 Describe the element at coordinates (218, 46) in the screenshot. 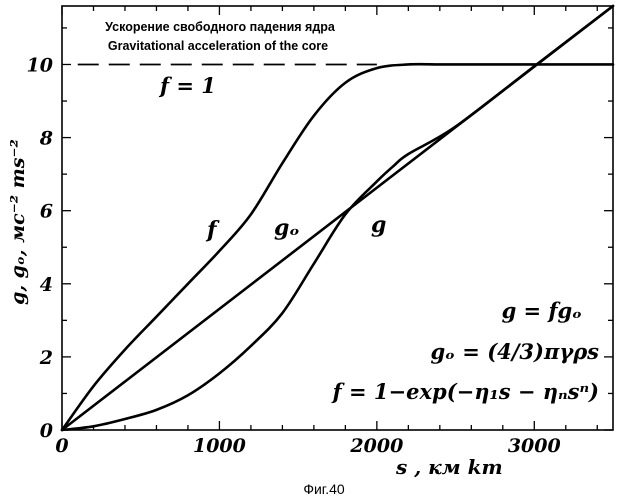

I see `chart-title-en: Gravitational acceleration of the core` at that location.